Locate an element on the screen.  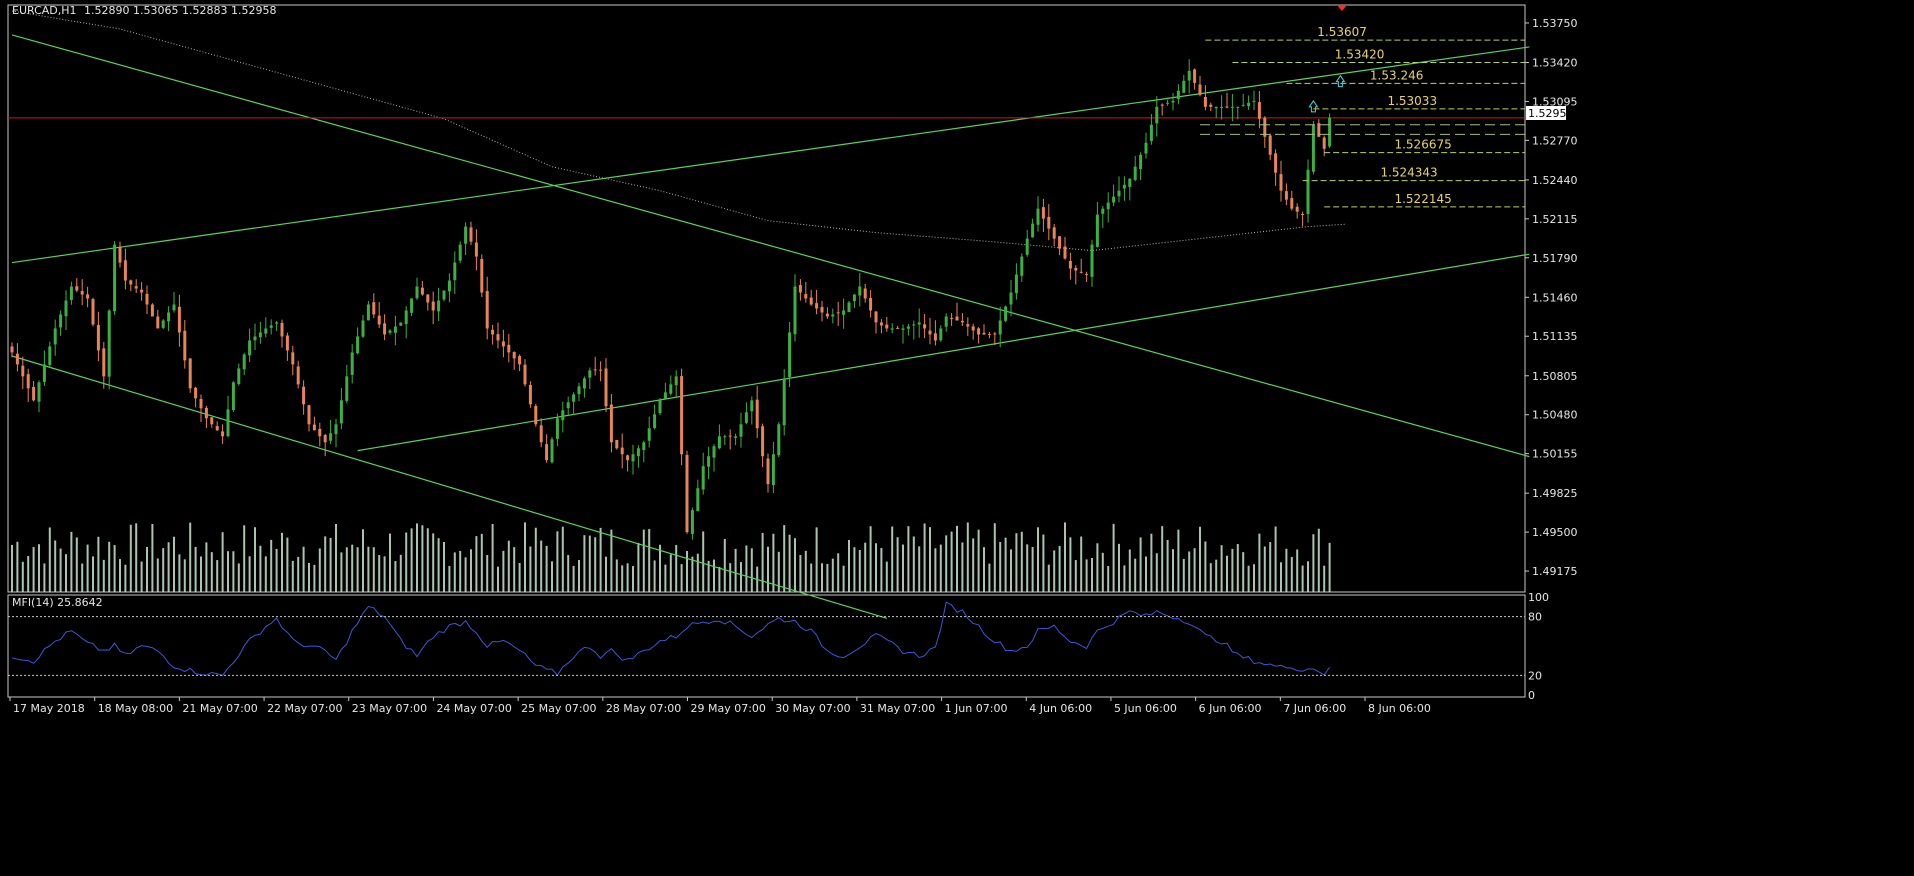
time-tick-label: 28 May 07:00 is located at coordinates (643, 708).